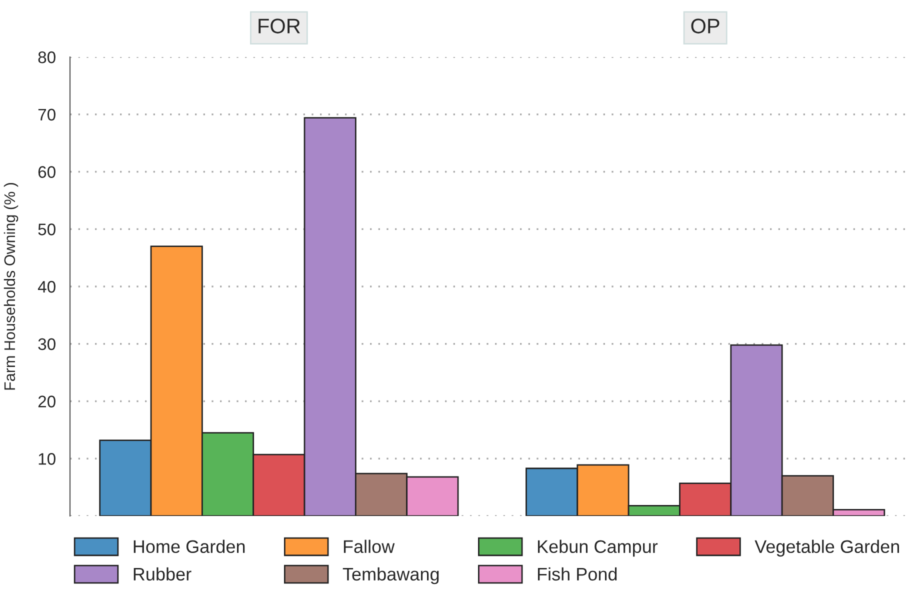 This screenshot has height=595, width=911. What do you see at coordinates (47, 57) in the screenshot?
I see `y-tick-label: 80` at bounding box center [47, 57].